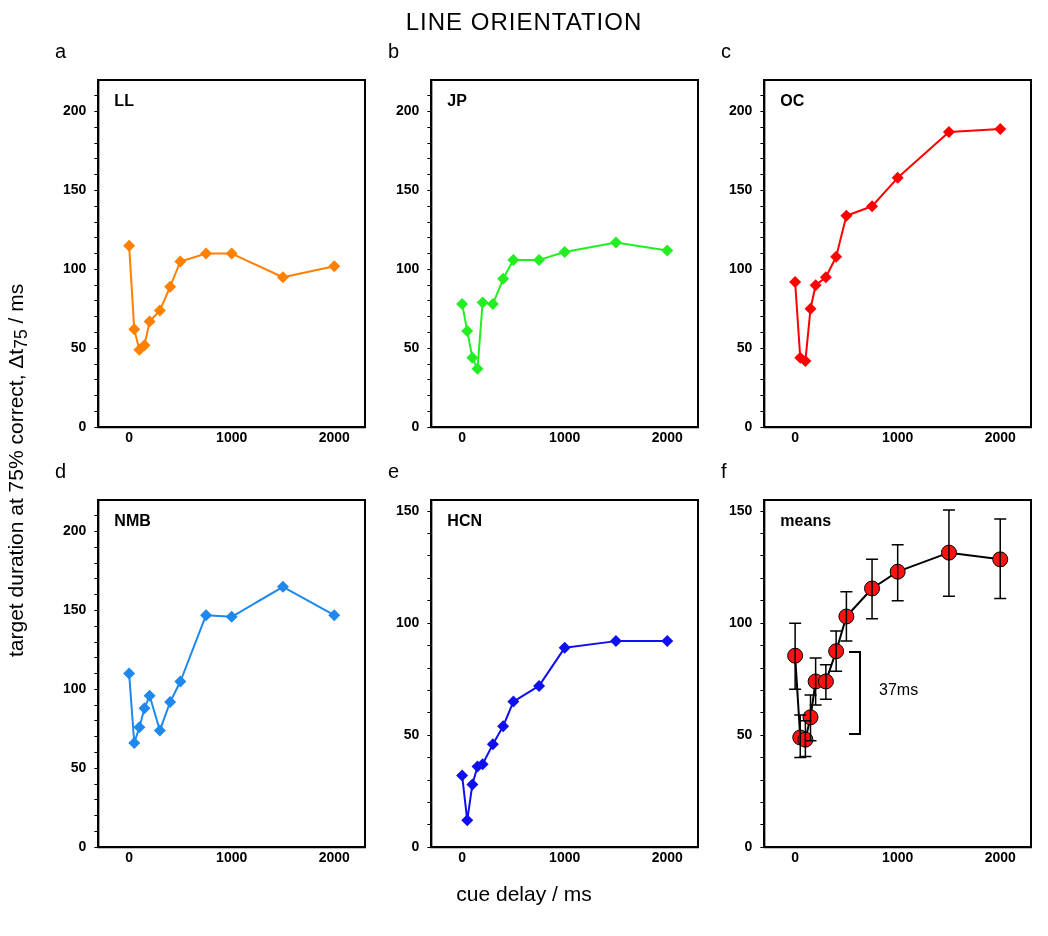 Image resolution: width=1048 pixels, height=936 pixels. I want to click on text: means, so click(806, 521).